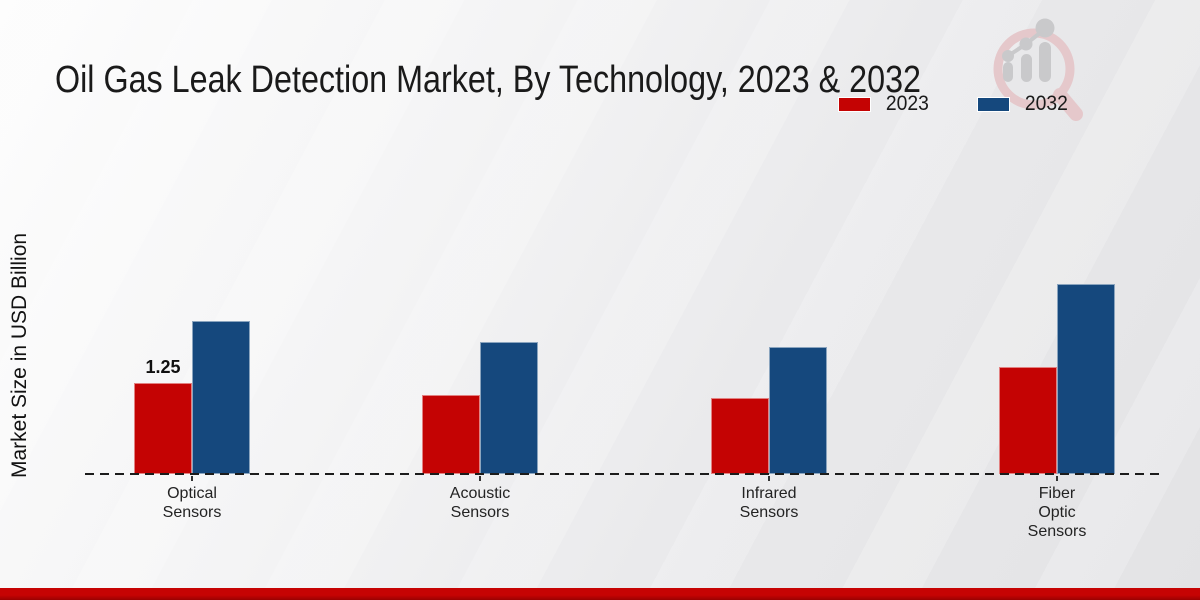 This screenshot has width=1200, height=600. What do you see at coordinates (993, 104) in the screenshot?
I see `legend-swatch-2032` at bounding box center [993, 104].